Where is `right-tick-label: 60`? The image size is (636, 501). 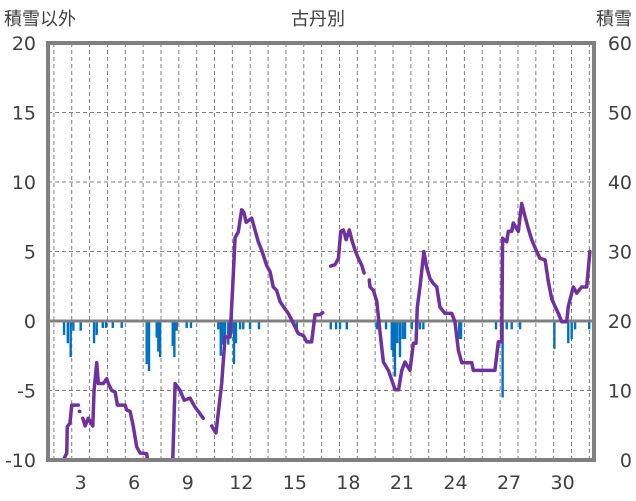
right-tick-label: 60 is located at coordinates (620, 44).